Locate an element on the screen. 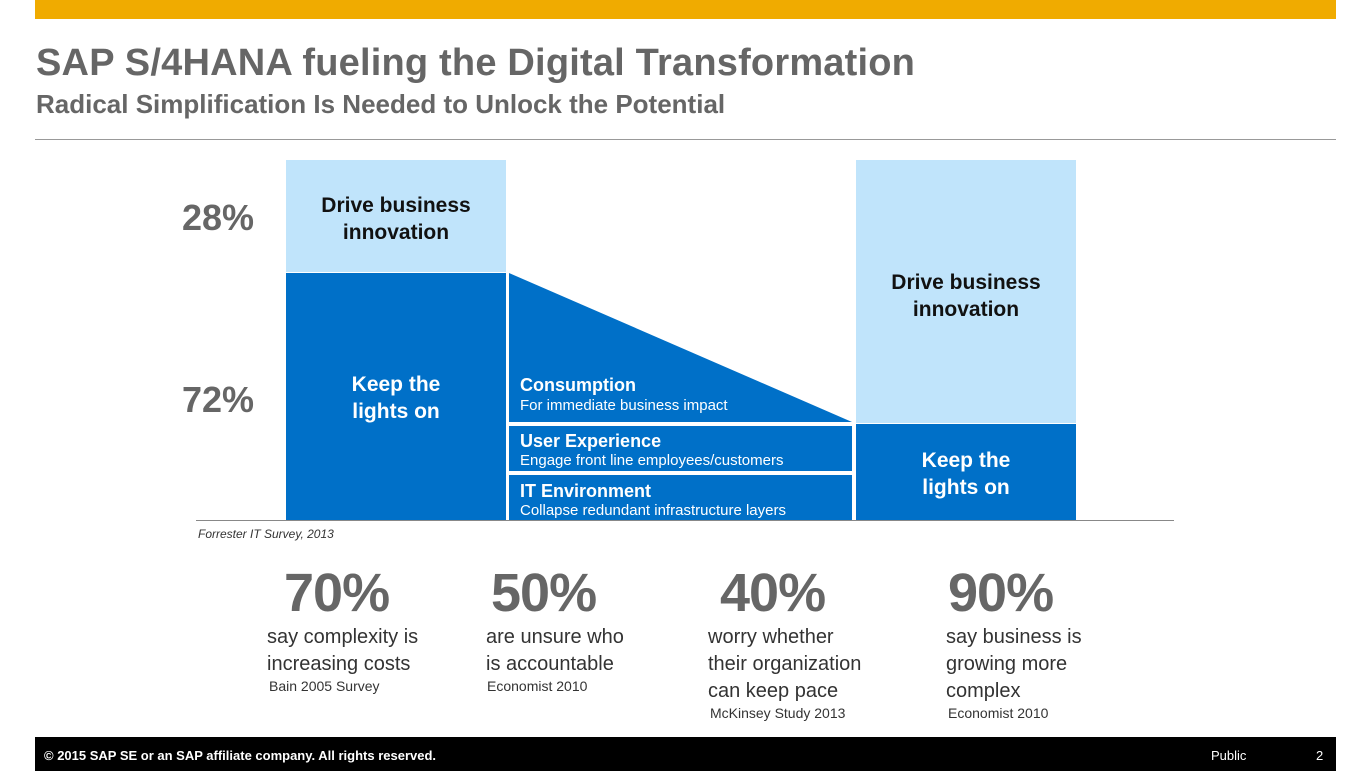 The height and width of the screenshot is (771, 1369). user-experience-subtitle: Engage front line employees/customers is located at coordinates (652, 460).